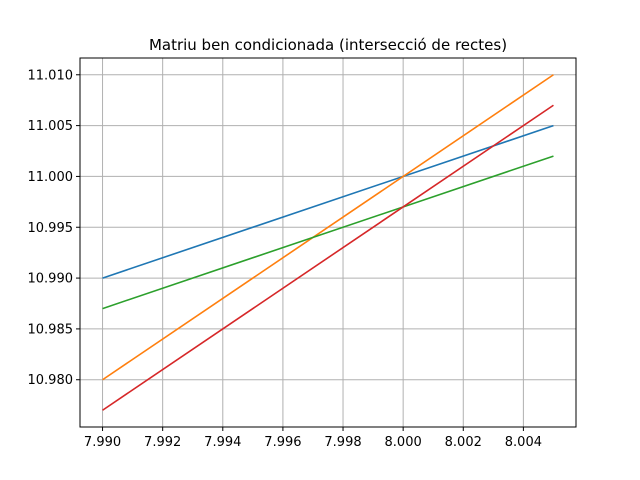 The image size is (640, 480). Describe the element at coordinates (102, 442) in the screenshot. I see `x-tick-label: 7.990` at that location.